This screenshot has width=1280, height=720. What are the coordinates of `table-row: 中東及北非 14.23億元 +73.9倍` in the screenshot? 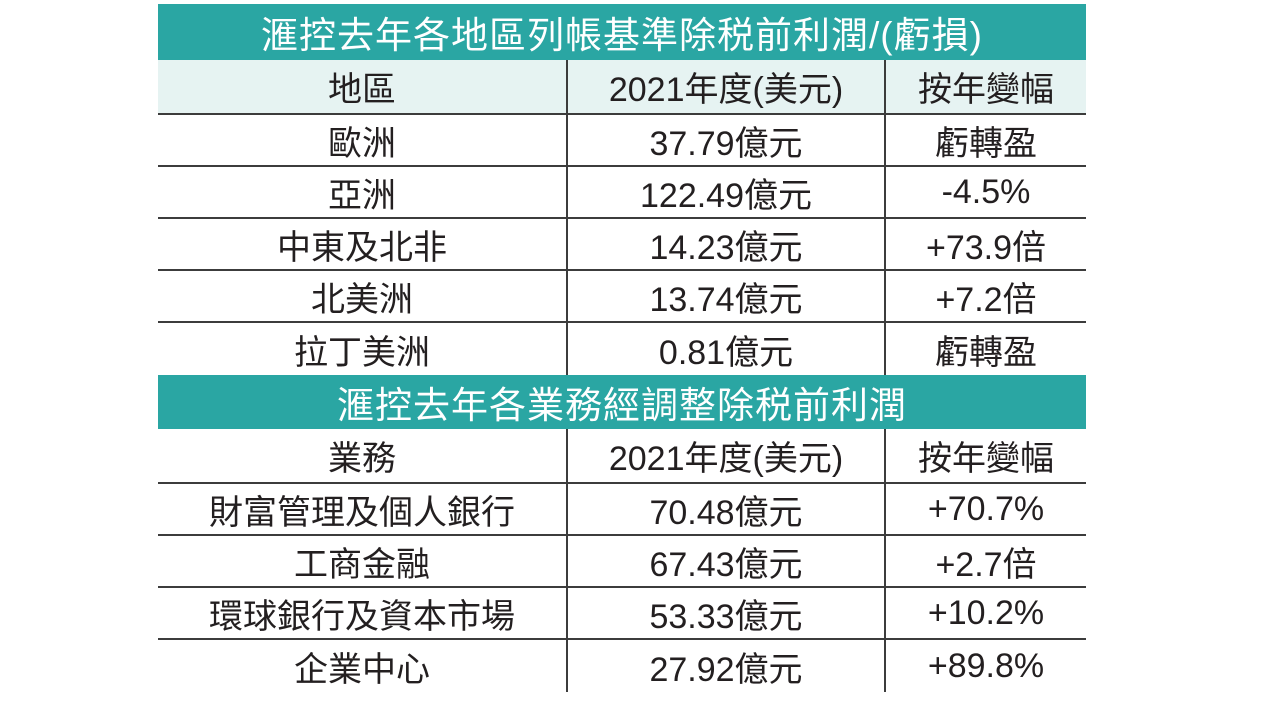 It's located at (622, 245).